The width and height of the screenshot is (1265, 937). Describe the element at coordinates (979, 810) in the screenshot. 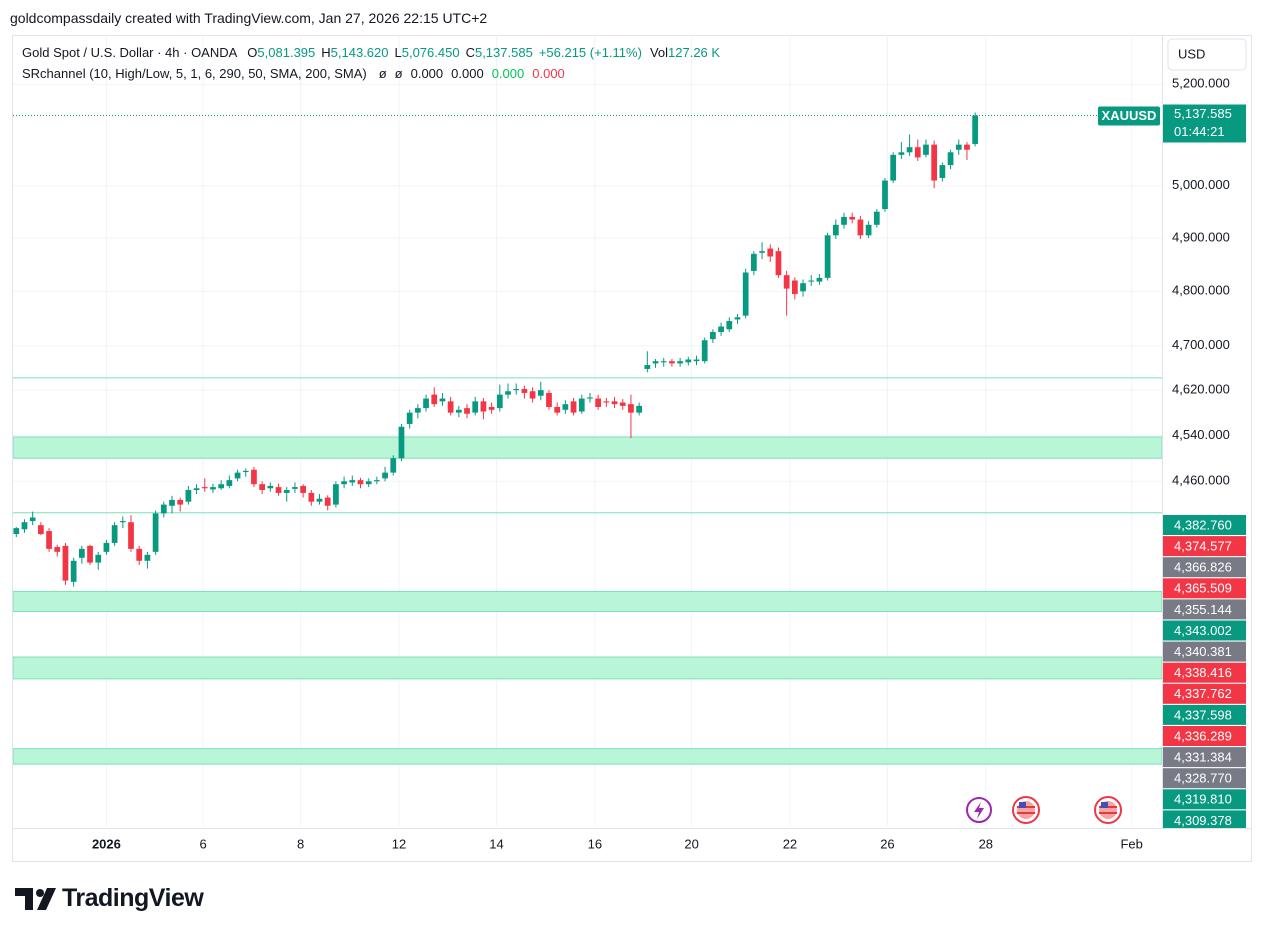

I see `lightning` at that location.